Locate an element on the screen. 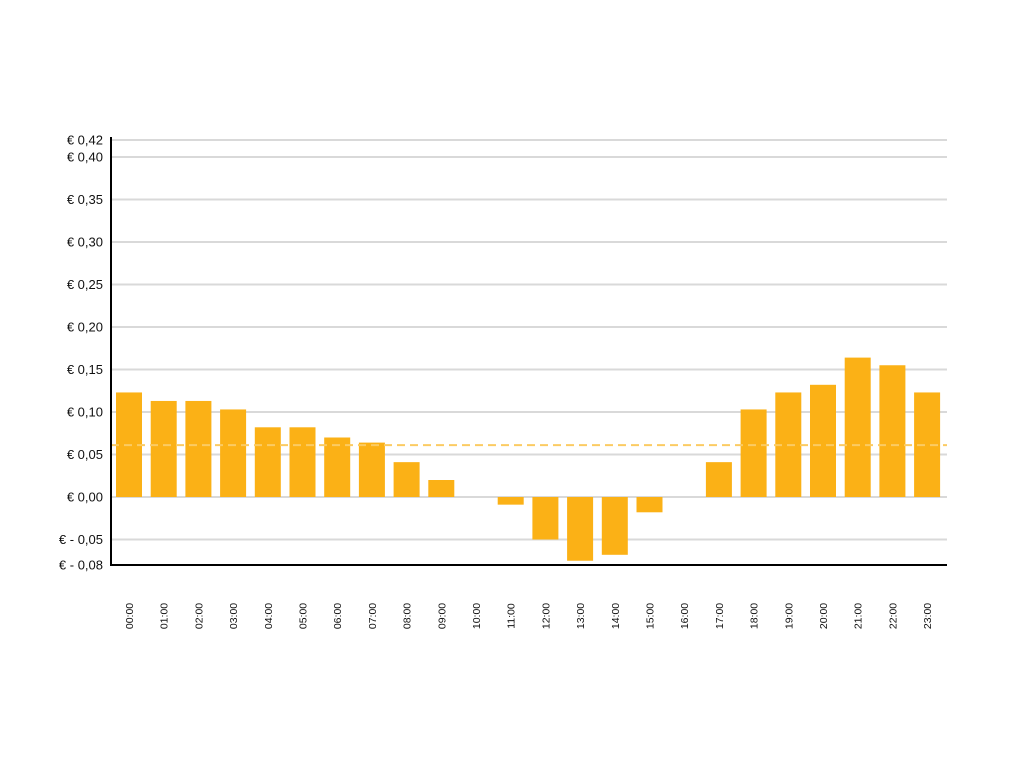 The height and width of the screenshot is (768, 1024). y-tick-label: € - 0,08 is located at coordinates (81, 565).